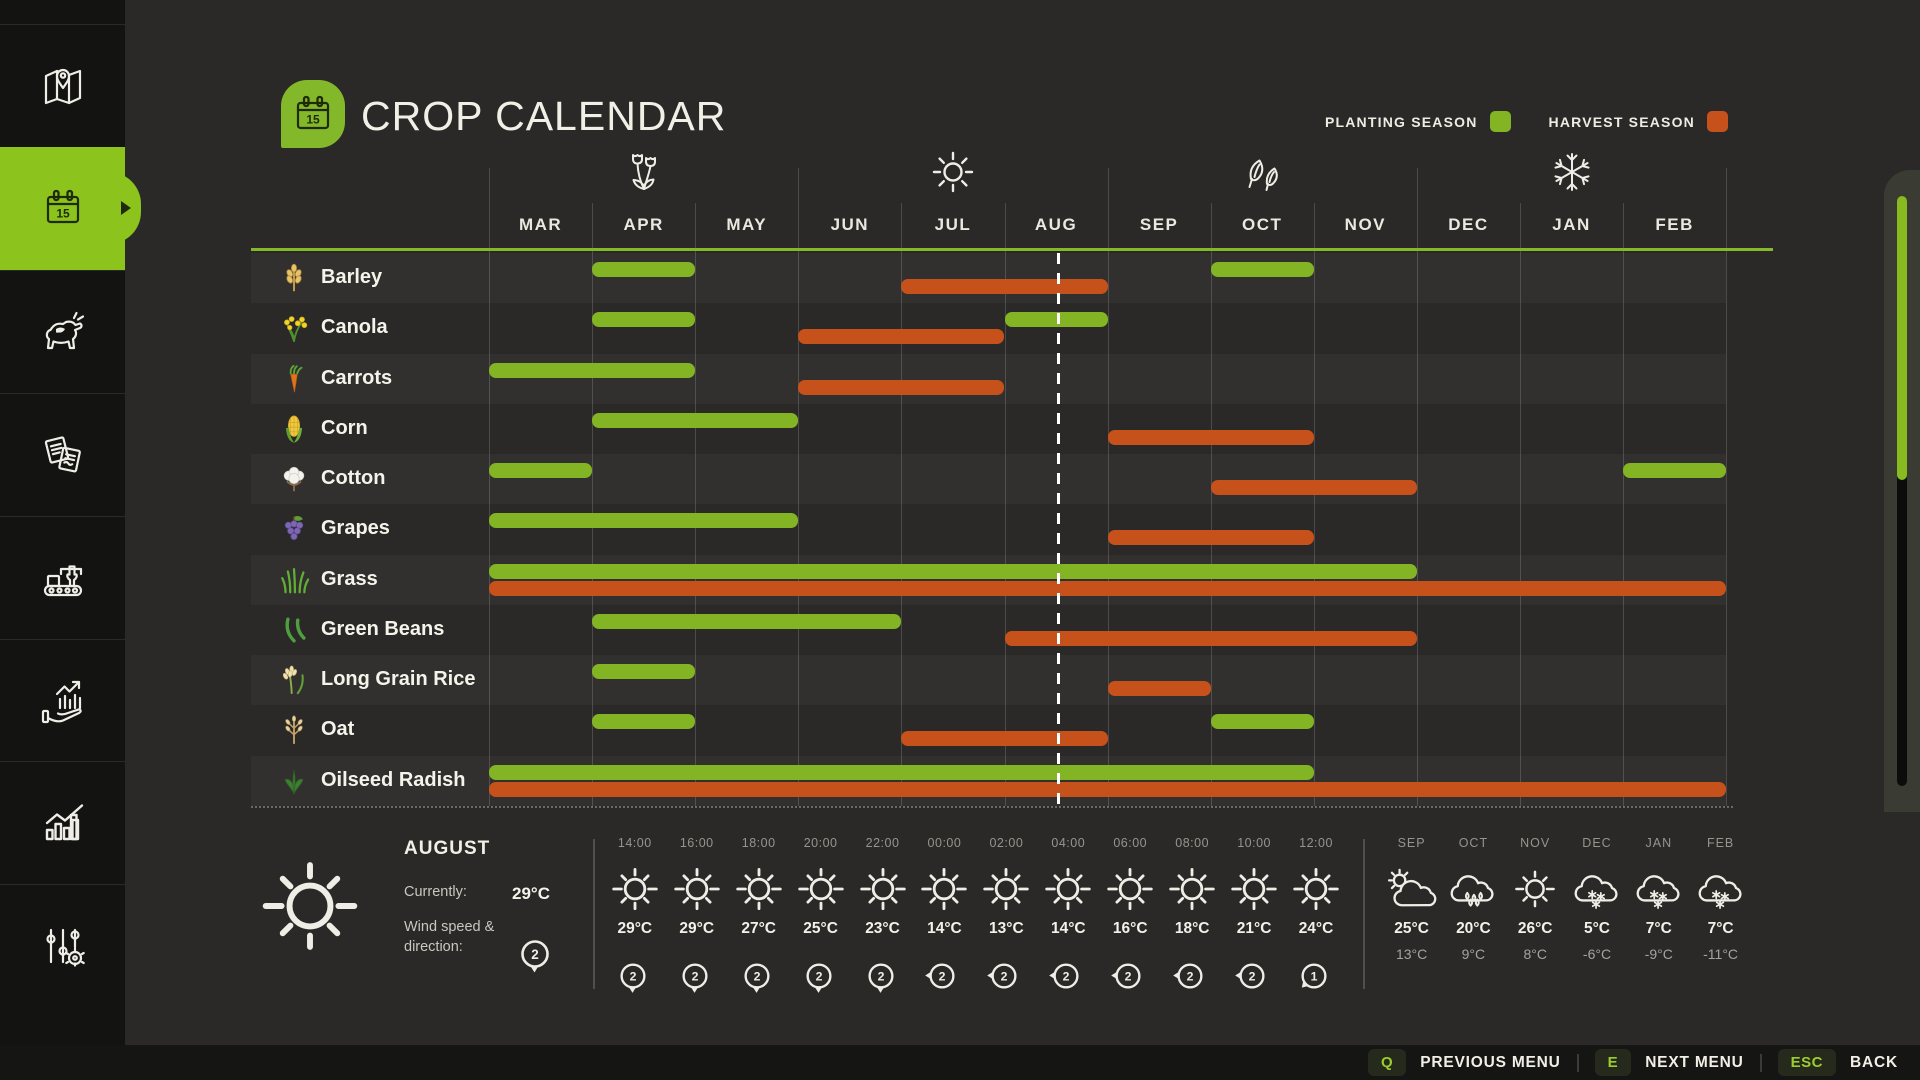 The image size is (1920, 1080). Describe the element at coordinates (988, 680) in the screenshot. I see `crop-row-long-grain-rice: Long Grain Rice` at that location.